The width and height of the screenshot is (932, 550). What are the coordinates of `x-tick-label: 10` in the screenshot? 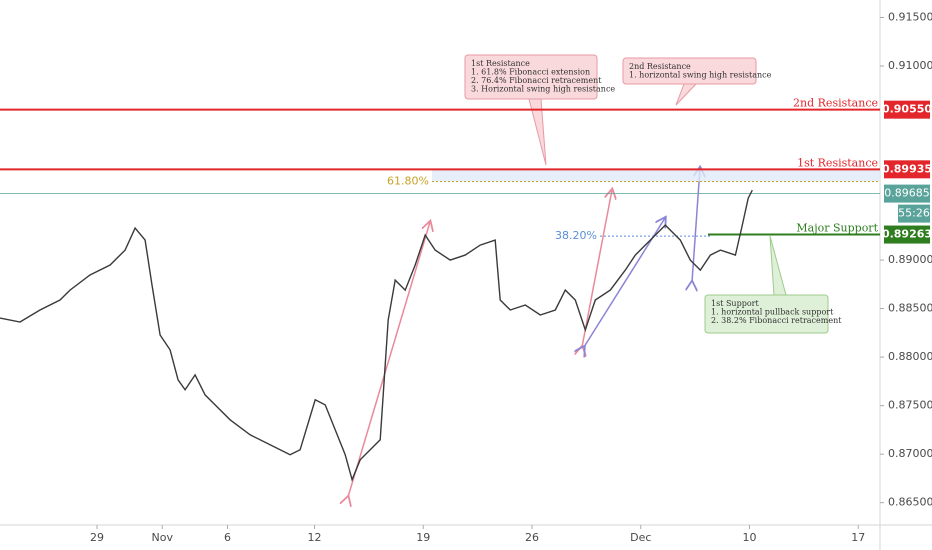 It's located at (750, 537).